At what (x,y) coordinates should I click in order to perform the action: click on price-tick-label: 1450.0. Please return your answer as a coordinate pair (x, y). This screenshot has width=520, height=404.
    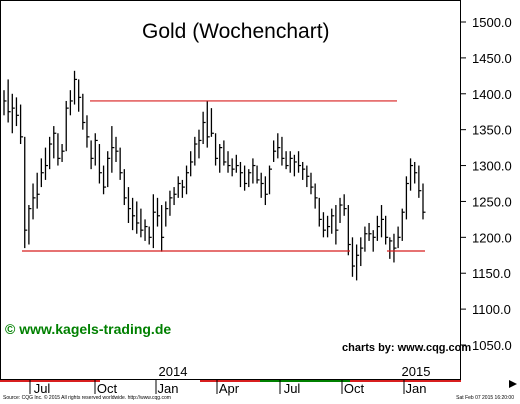
    Looking at the image, I should click on (492, 58).